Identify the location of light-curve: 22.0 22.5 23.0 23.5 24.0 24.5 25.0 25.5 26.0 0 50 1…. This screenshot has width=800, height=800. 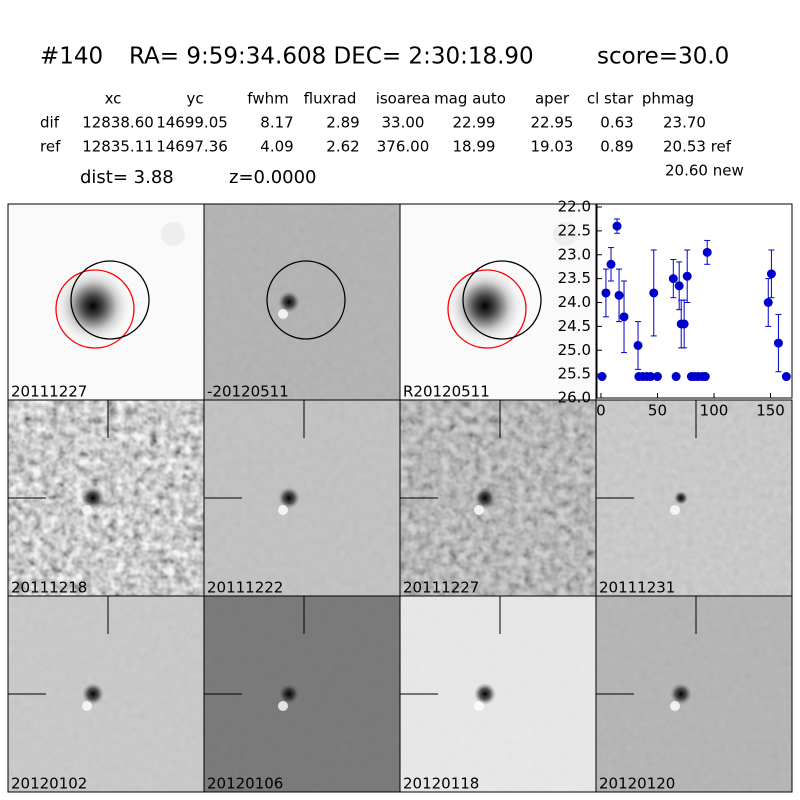
(675, 309).